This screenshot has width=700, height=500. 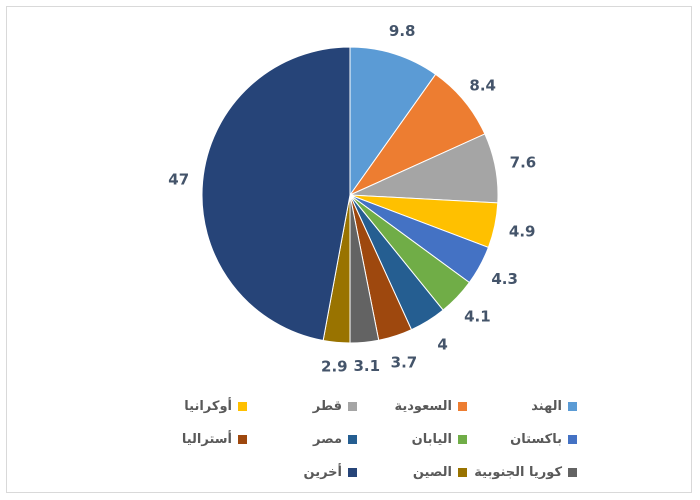 I want to click on legend-item: اليابان, so click(x=412, y=439).